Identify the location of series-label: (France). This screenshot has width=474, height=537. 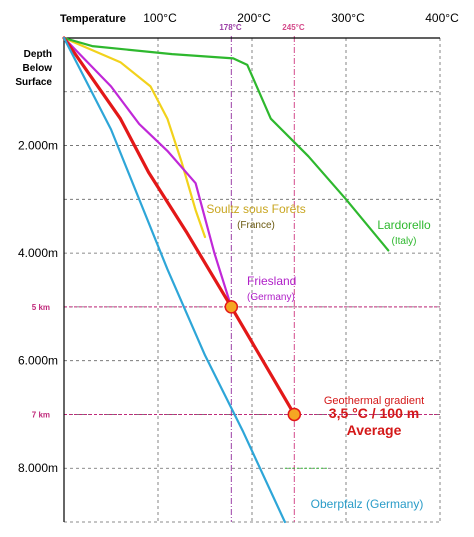
(256, 225).